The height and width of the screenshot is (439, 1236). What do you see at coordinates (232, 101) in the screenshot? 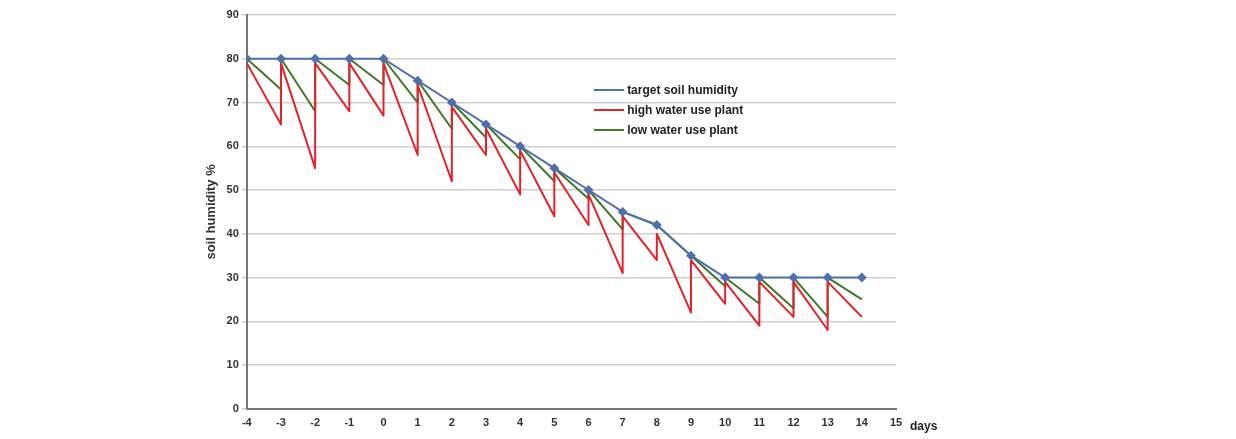
I see `y-tick-label: 70` at bounding box center [232, 101].